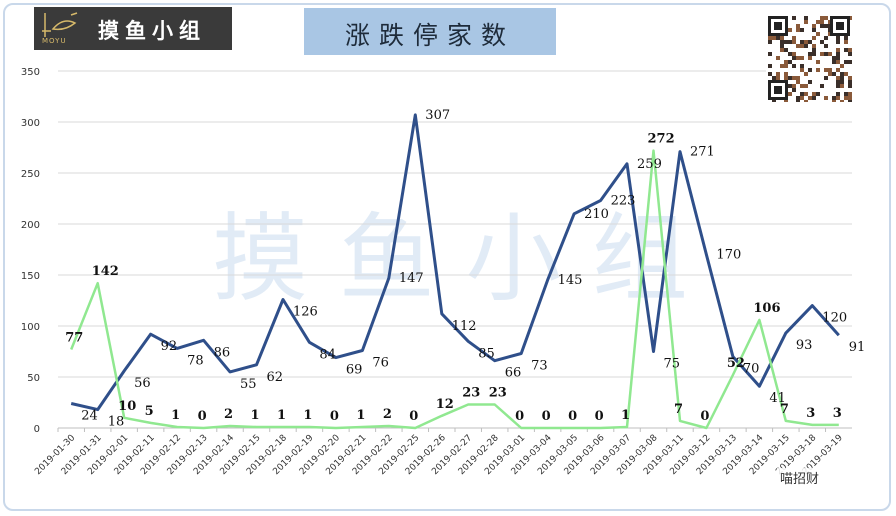 The image size is (896, 516). Describe the element at coordinates (30, 123) in the screenshot. I see `y-tick-label: 300` at that location.